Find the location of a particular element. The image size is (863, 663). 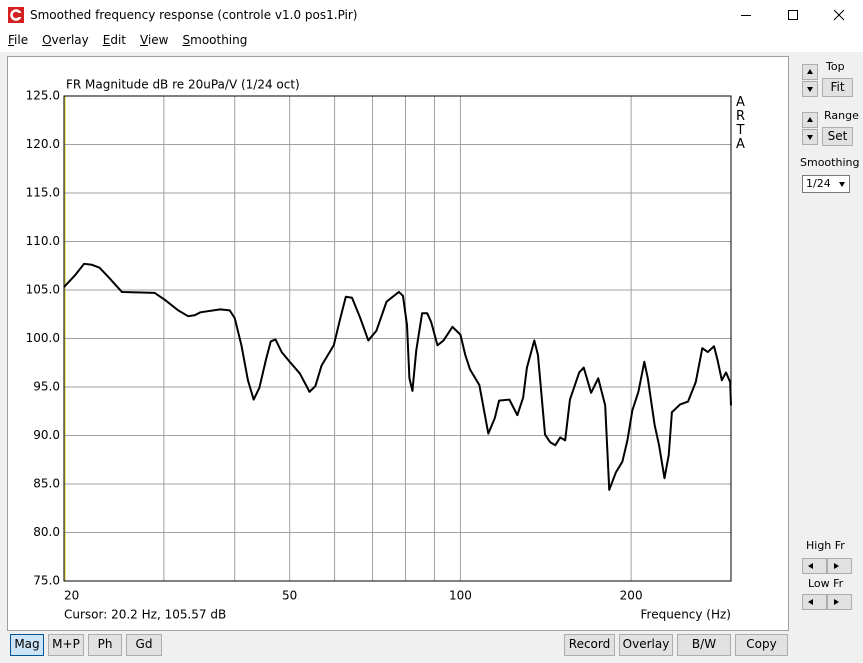

bw-button: B/W is located at coordinates (704, 645).